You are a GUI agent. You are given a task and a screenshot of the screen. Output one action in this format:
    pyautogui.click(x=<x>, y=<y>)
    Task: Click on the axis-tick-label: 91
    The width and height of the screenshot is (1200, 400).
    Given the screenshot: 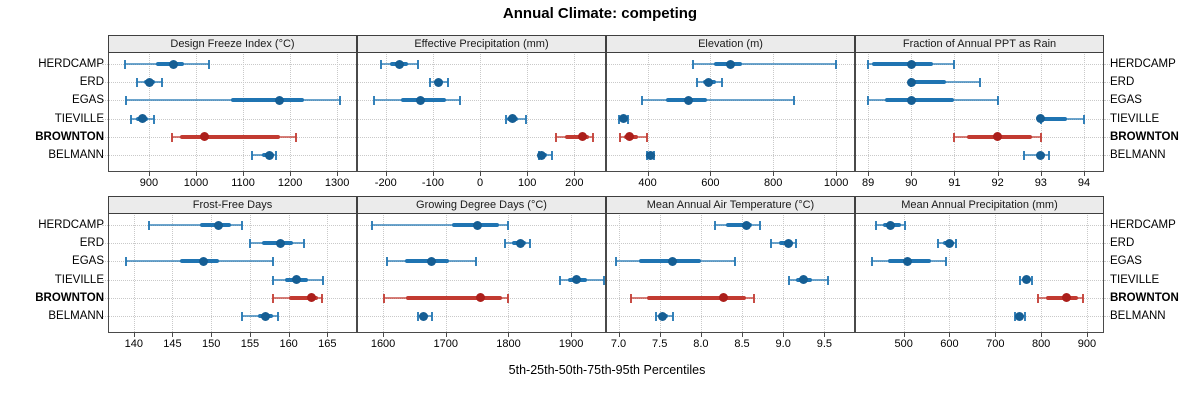 What is the action you would take?
    pyautogui.click(x=954, y=183)
    